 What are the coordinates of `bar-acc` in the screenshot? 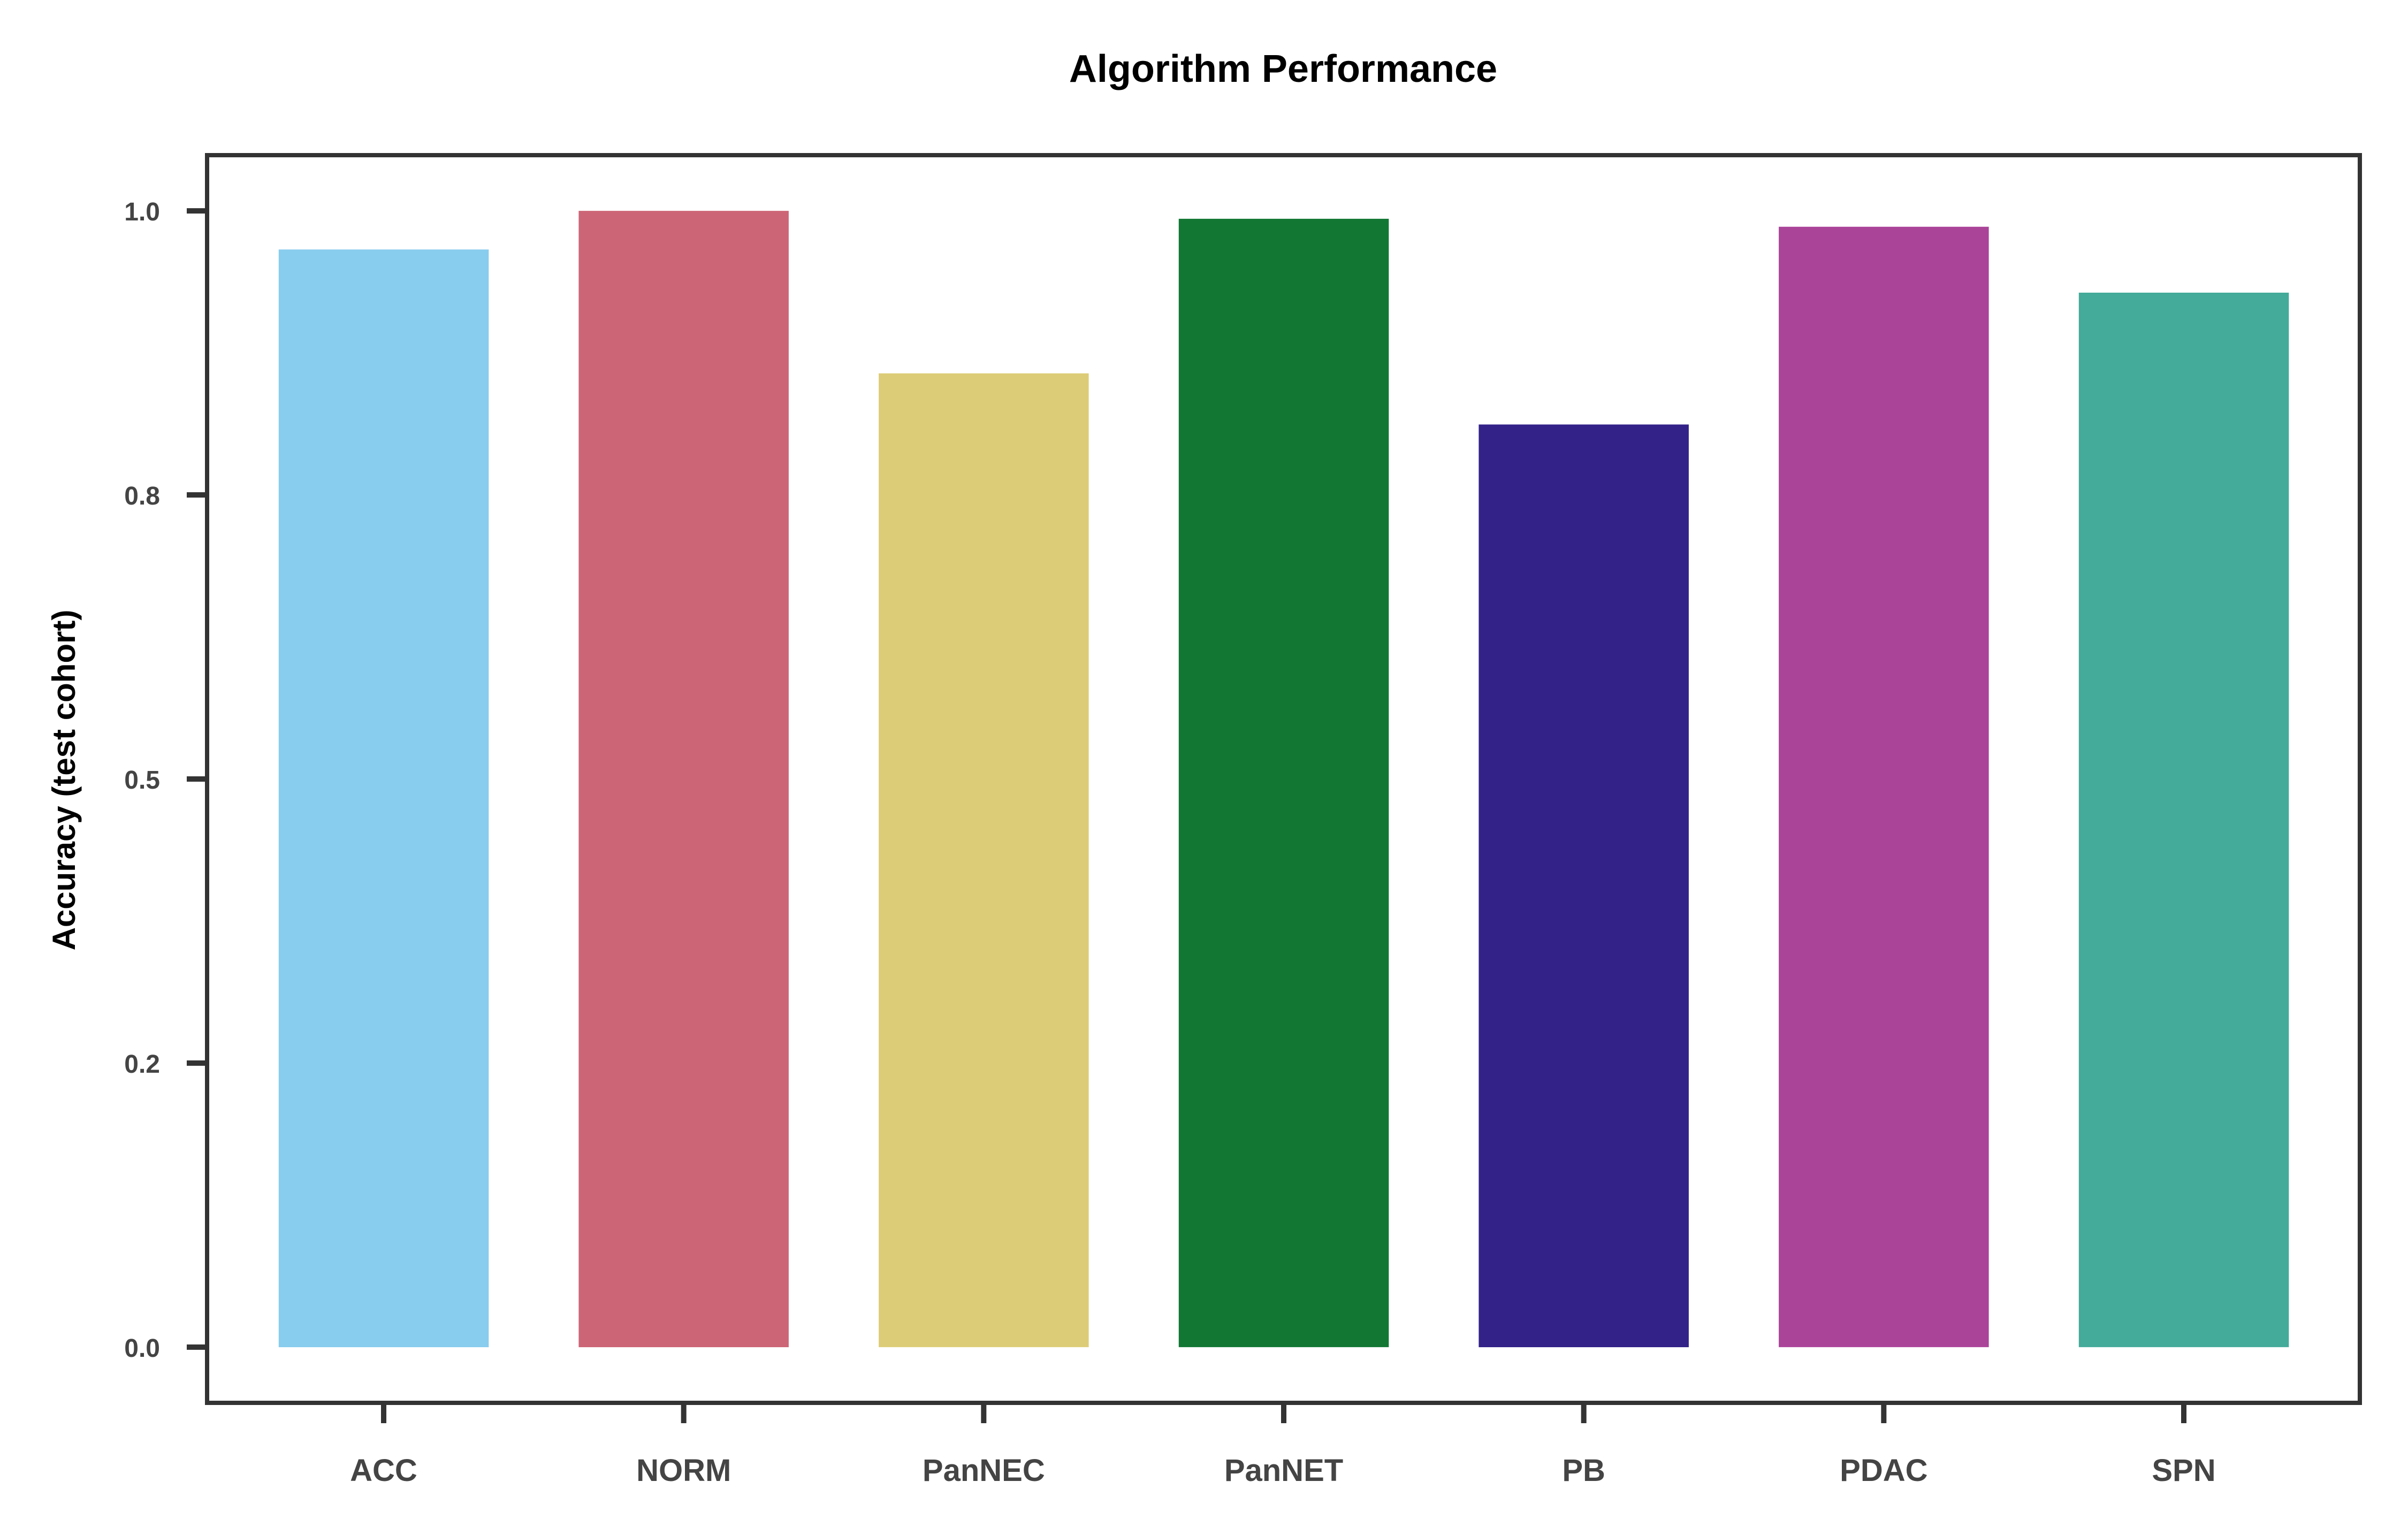 It's located at (383, 798).